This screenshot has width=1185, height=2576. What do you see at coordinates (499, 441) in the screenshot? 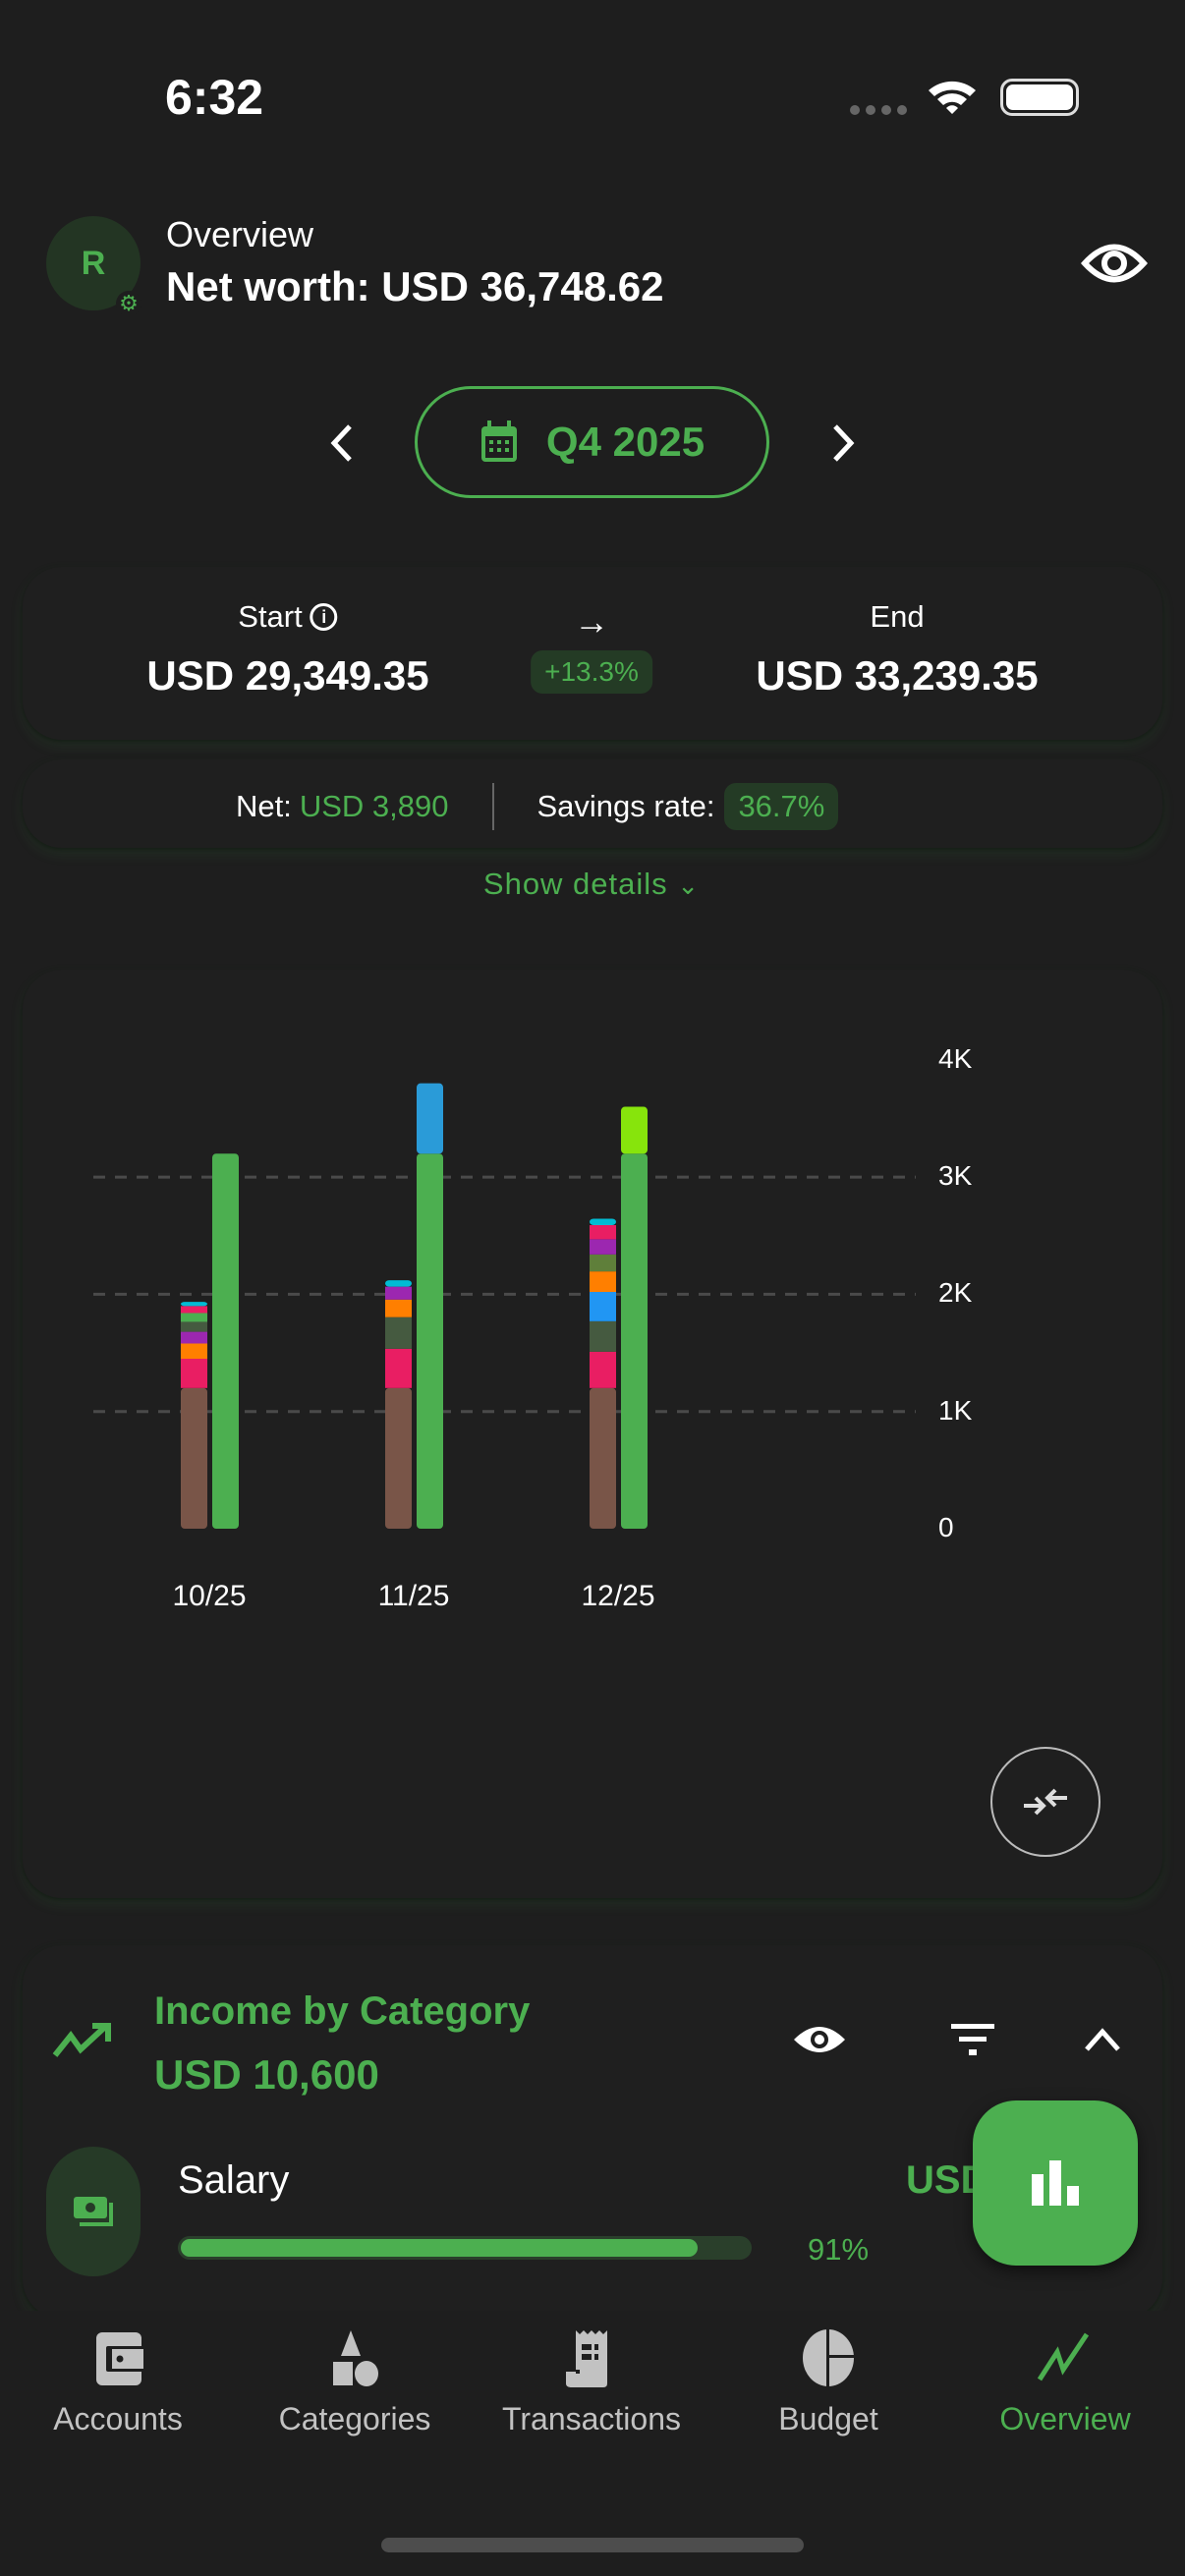
I see `calendar-icon` at bounding box center [499, 441].